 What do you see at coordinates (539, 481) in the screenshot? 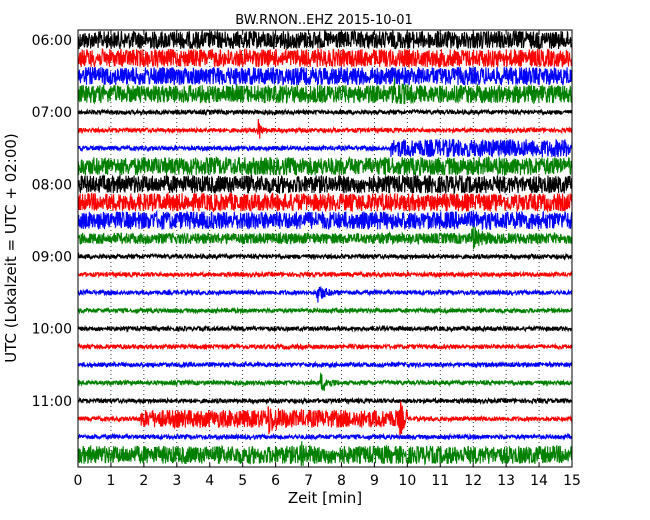
I see `x-tick-label: 14` at bounding box center [539, 481].